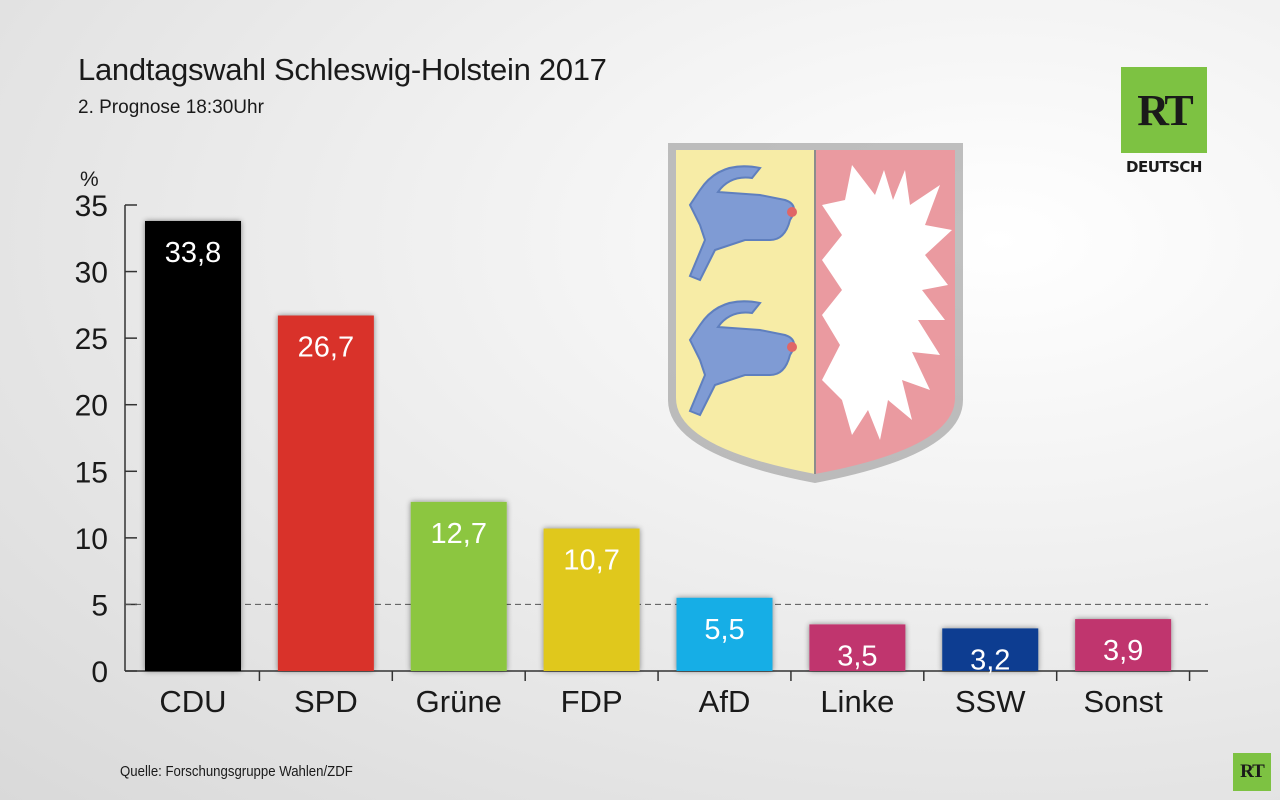 The height and width of the screenshot is (800, 1280). What do you see at coordinates (458, 586) in the screenshot?
I see `bar-grüne` at bounding box center [458, 586].